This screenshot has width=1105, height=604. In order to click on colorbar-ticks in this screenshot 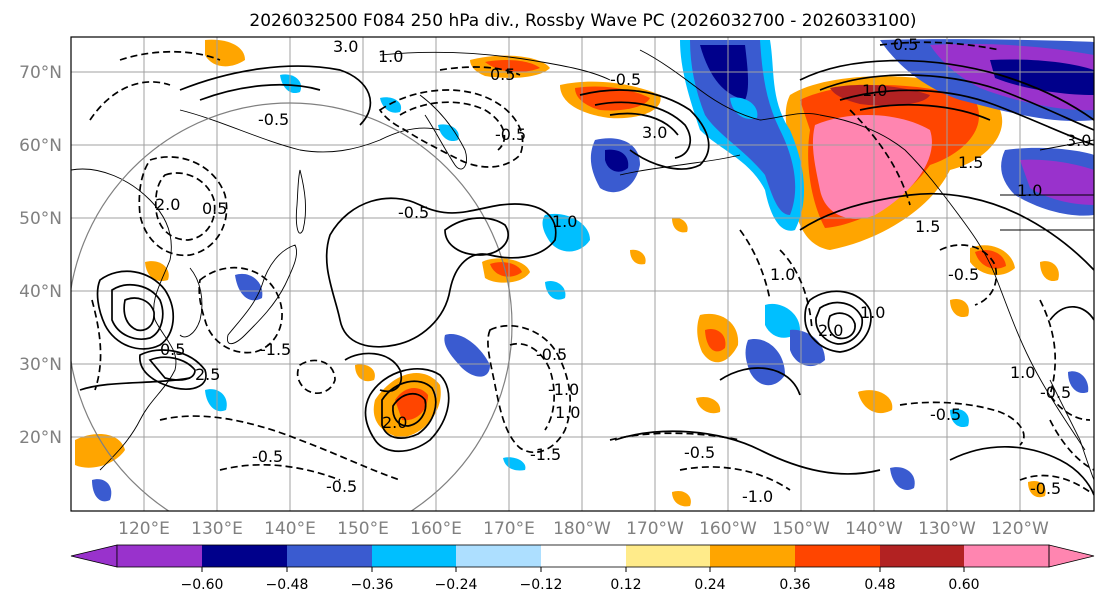, I will do `click(583, 569)`.